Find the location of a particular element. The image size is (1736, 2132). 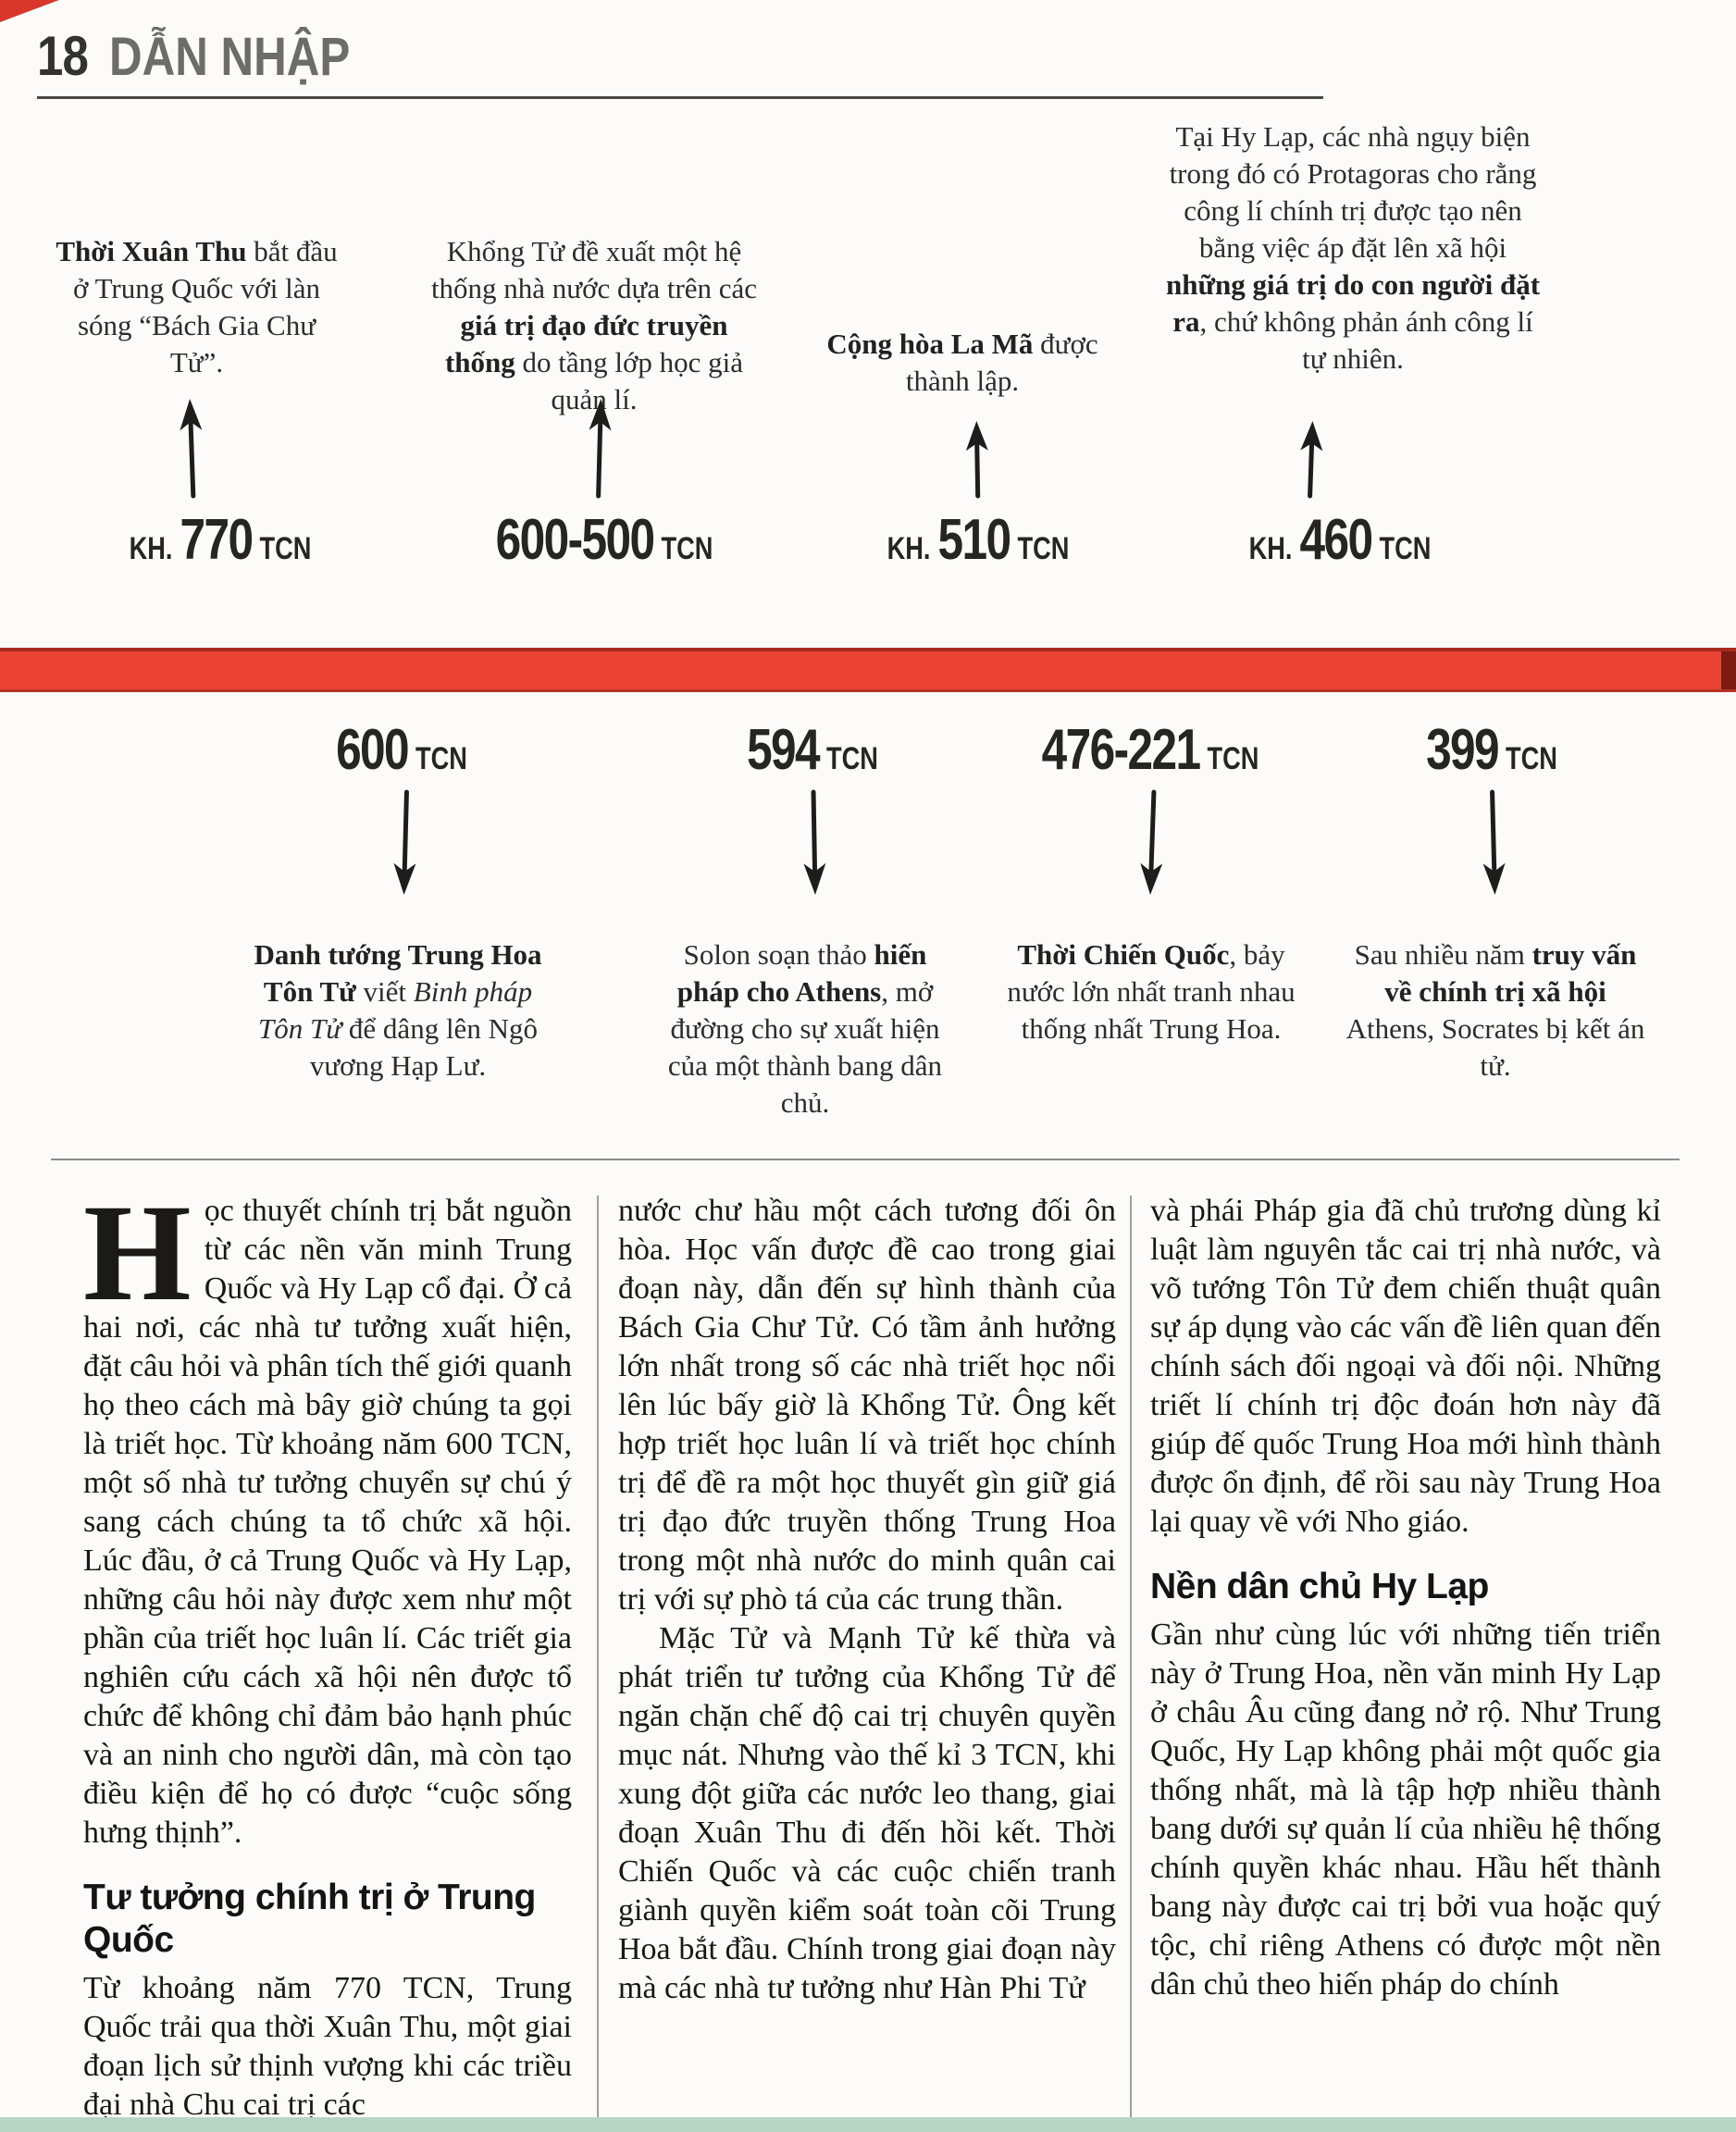

timeline-date: KH. 770 TCN is located at coordinates (220, 540).